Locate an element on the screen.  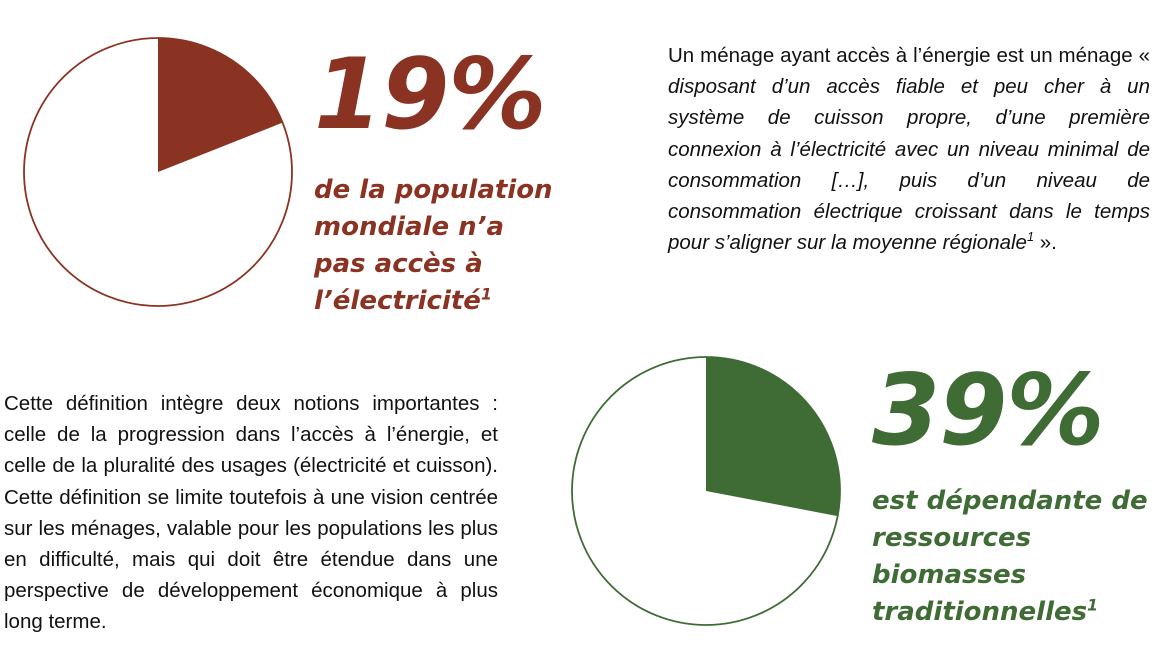
biomass-dependence-pie-chart is located at coordinates (706, 491).